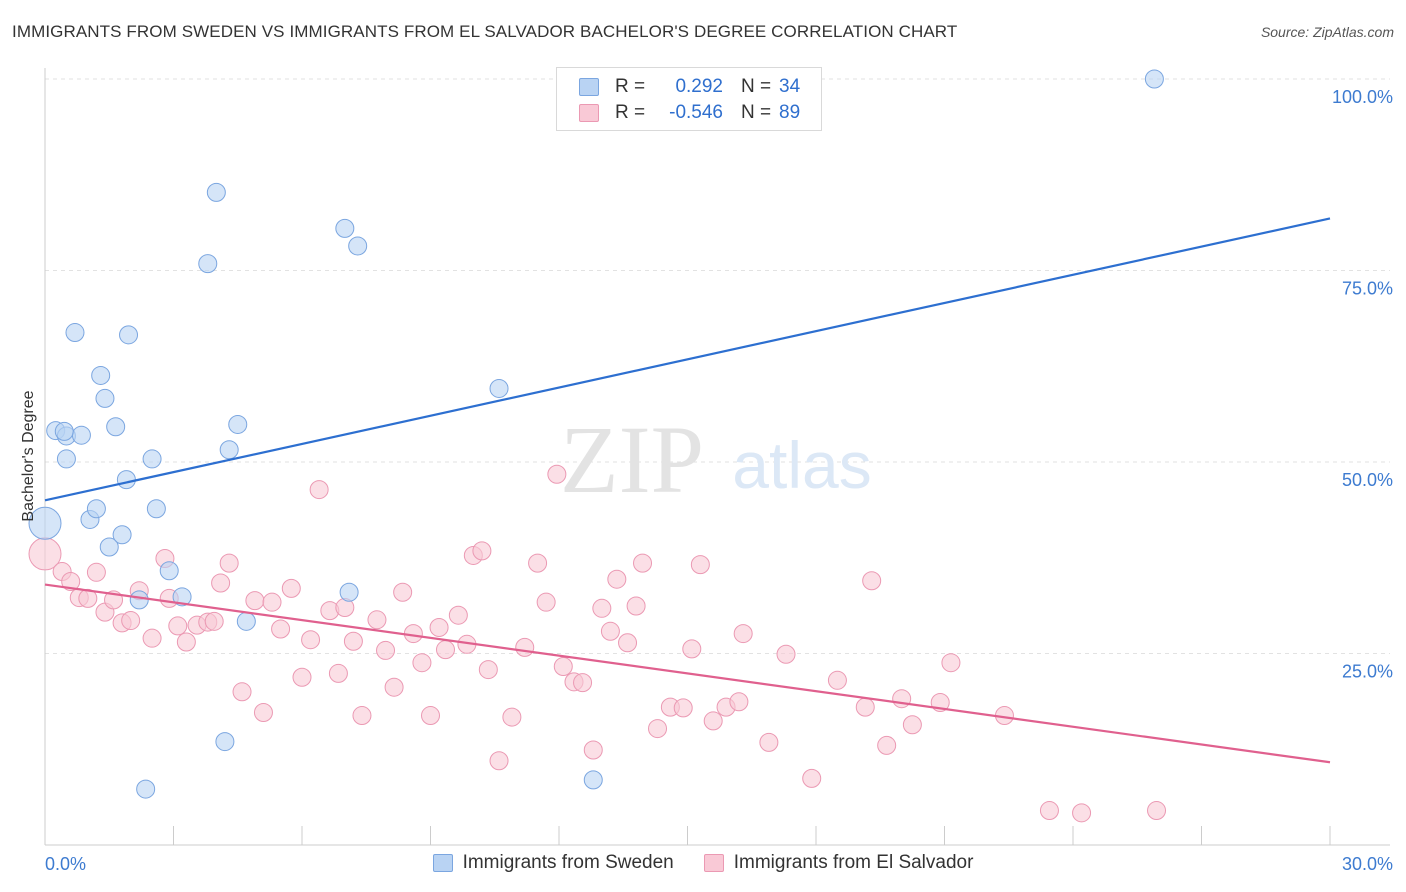 The image size is (1406, 892). Describe the element at coordinates (65, 864) in the screenshot. I see `x-tick-label: 0.0%` at that location.